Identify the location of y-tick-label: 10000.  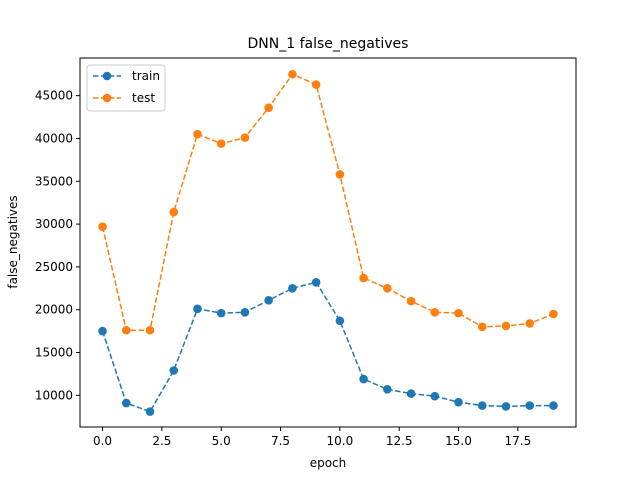
(54, 395).